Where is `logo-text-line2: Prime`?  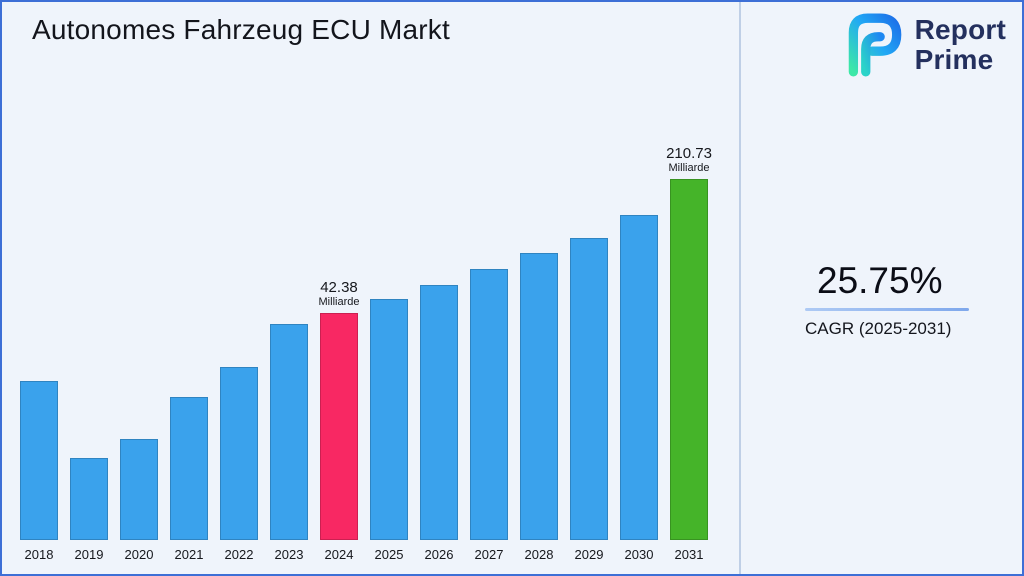
logo-text-line2: Prime is located at coordinates (954, 59).